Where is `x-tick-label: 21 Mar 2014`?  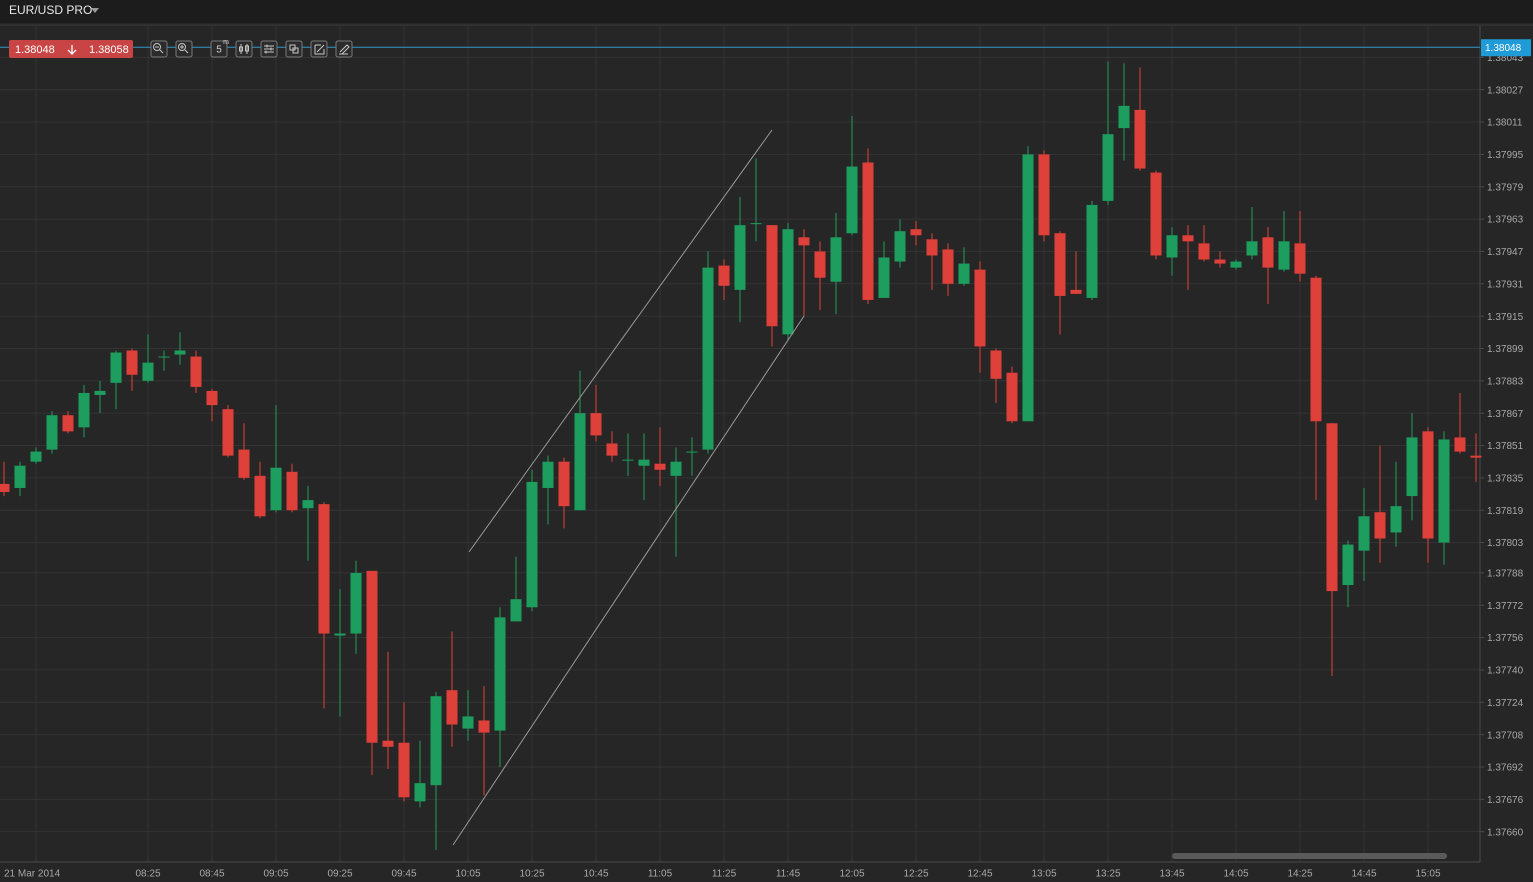 x-tick-label: 21 Mar 2014 is located at coordinates (32, 874).